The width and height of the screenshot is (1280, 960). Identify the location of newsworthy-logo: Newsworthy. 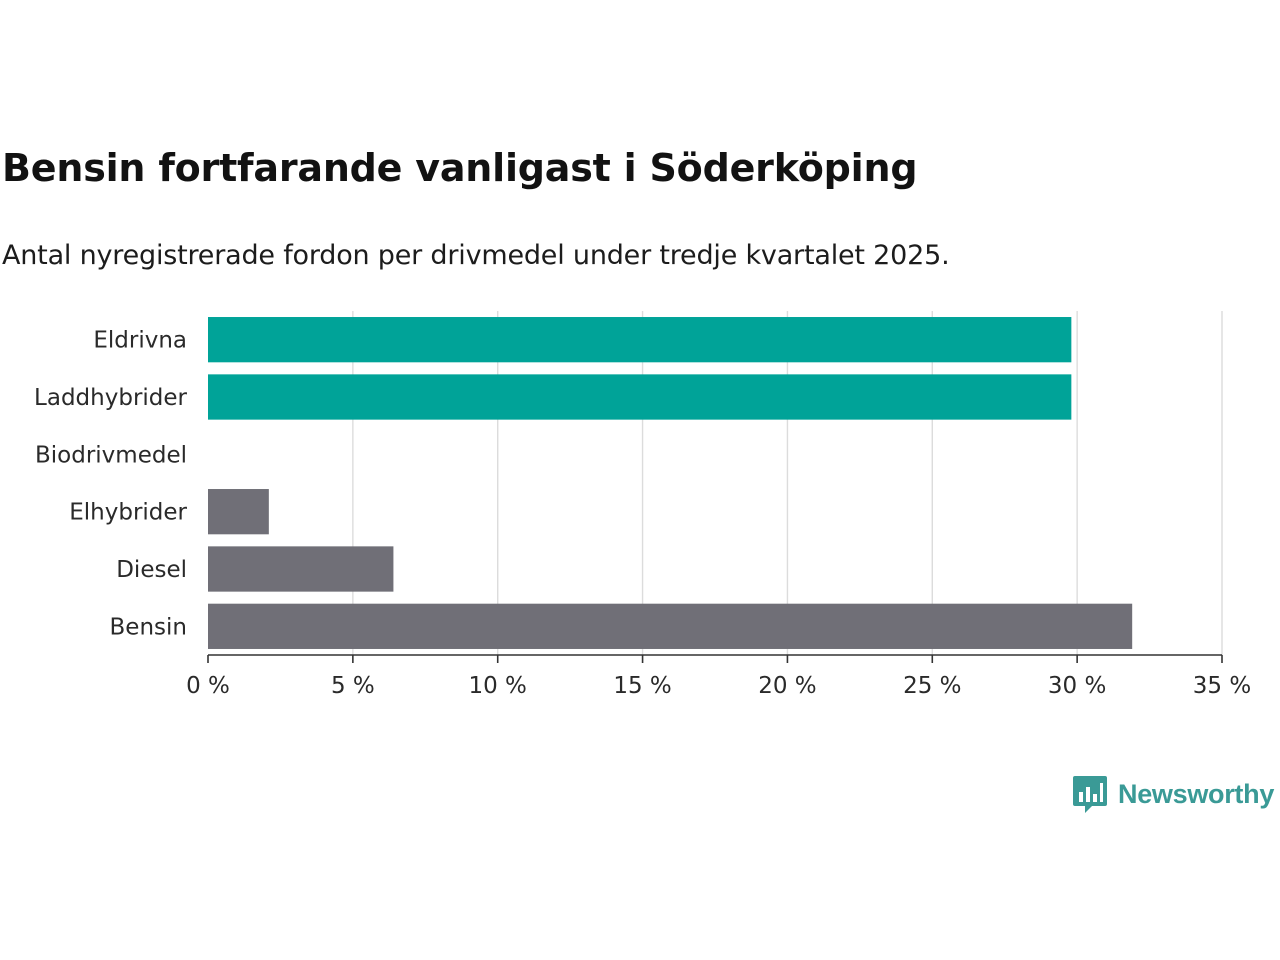
(1173, 794).